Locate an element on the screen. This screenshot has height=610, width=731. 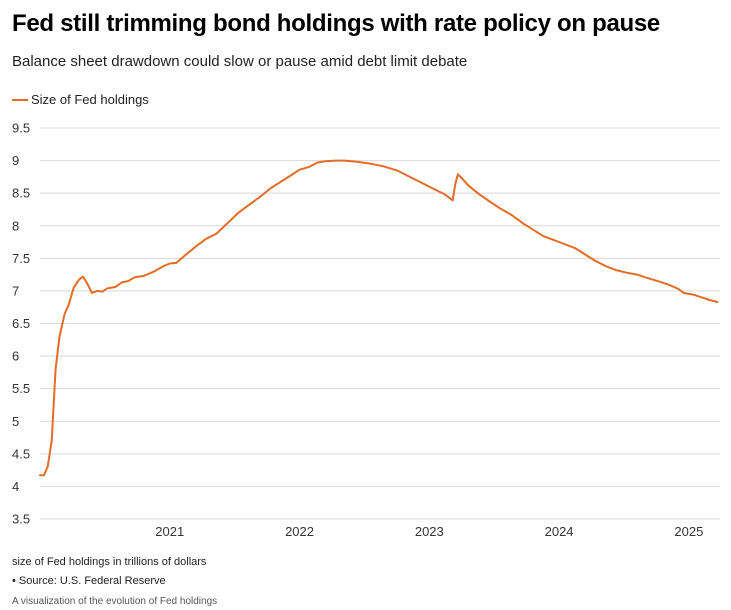
x-tick-label: 2021 is located at coordinates (169, 531).